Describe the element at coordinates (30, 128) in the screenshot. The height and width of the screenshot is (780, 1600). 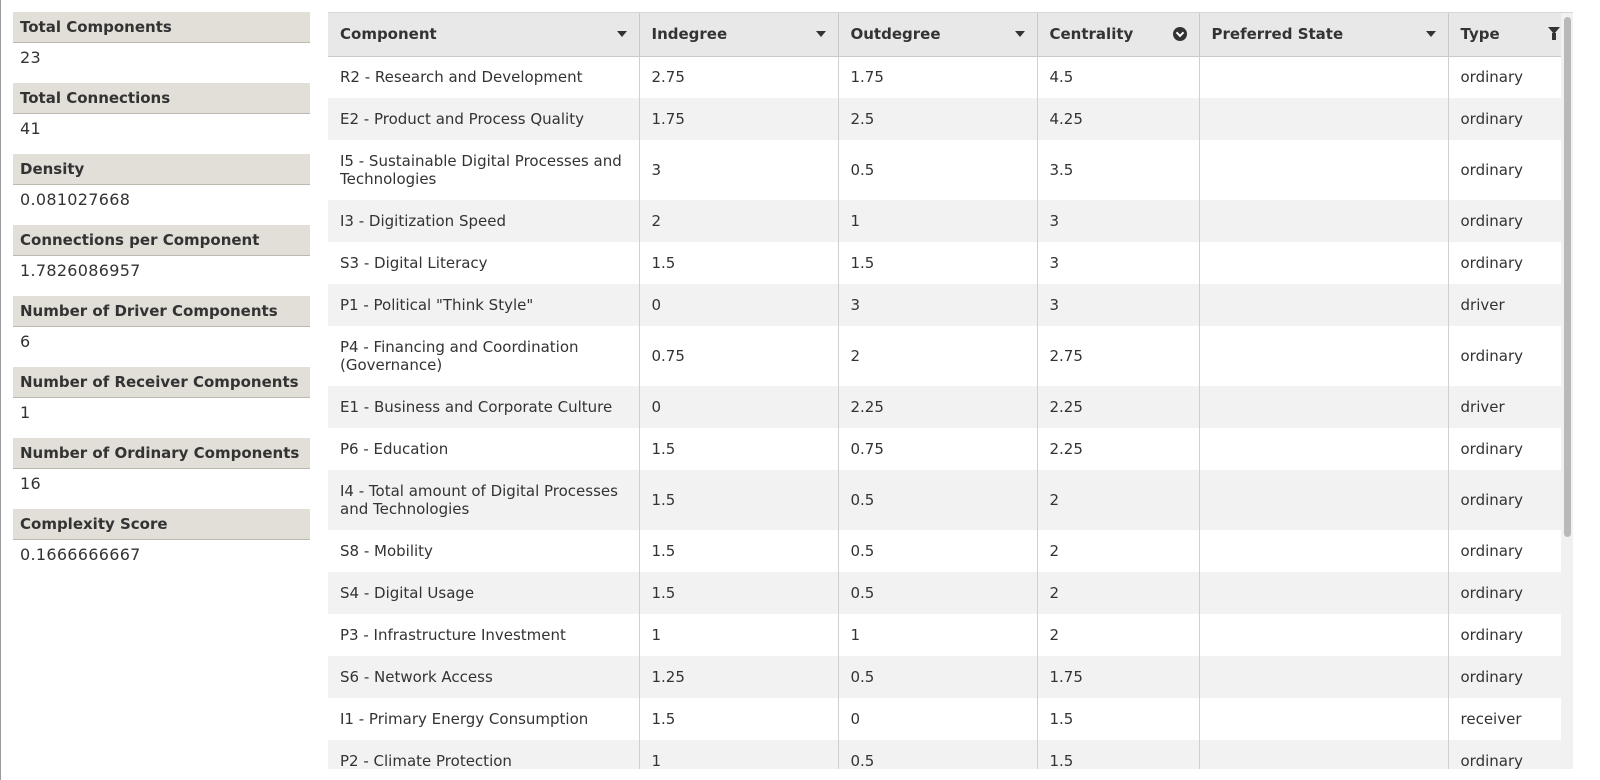
I see `metric-value: 41` at that location.